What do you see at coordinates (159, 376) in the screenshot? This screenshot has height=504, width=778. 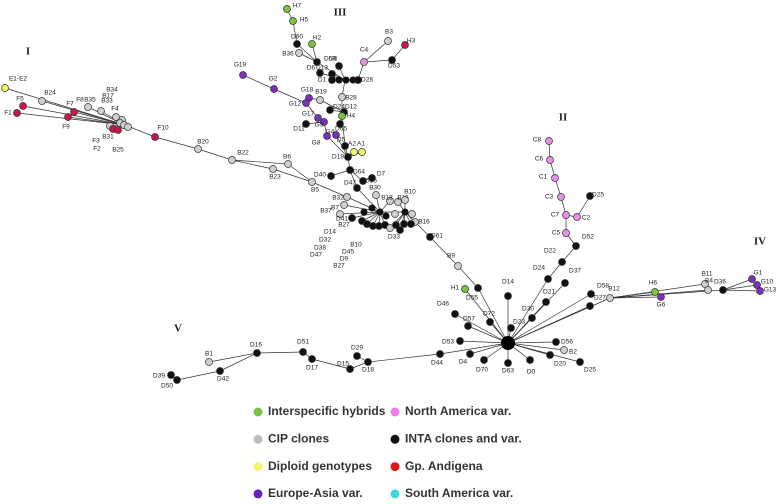 I see `node-label: D39` at bounding box center [159, 376].